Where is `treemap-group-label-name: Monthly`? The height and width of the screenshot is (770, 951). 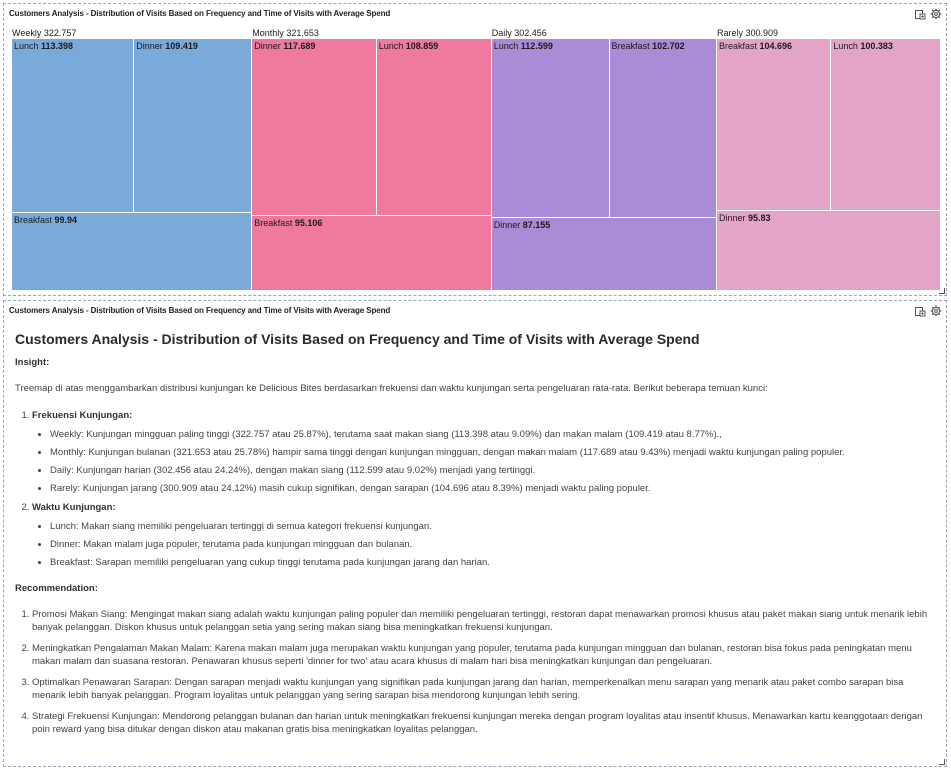 treemap-group-label-name: Monthly is located at coordinates (269, 33).